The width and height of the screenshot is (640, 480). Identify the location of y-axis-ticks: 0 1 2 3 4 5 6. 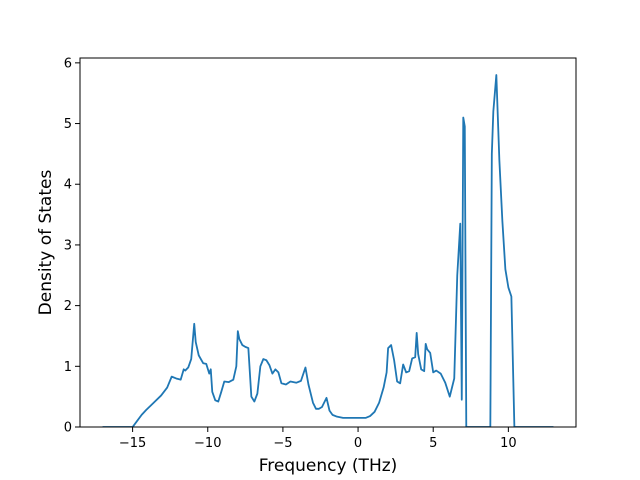
(72, 246).